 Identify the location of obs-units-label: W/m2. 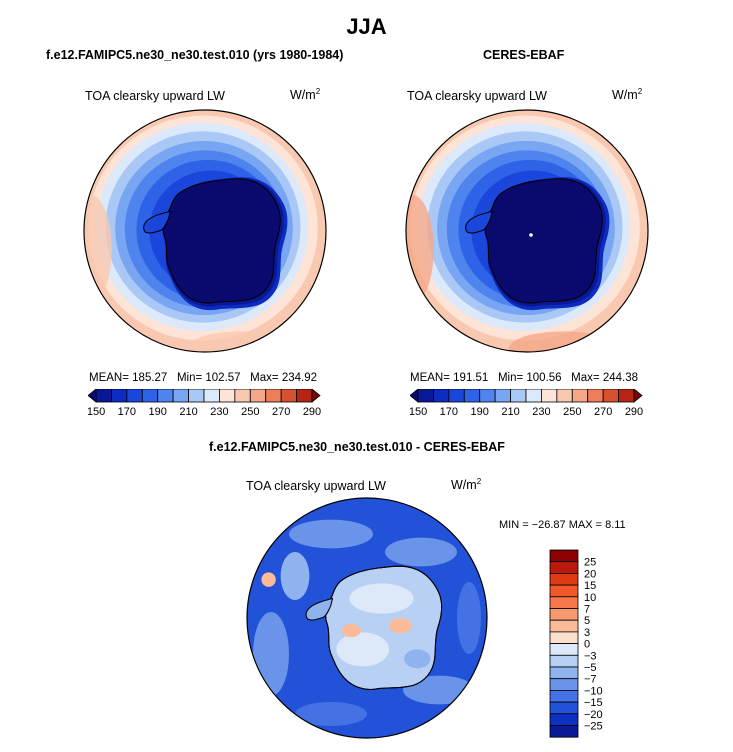
(627, 95).